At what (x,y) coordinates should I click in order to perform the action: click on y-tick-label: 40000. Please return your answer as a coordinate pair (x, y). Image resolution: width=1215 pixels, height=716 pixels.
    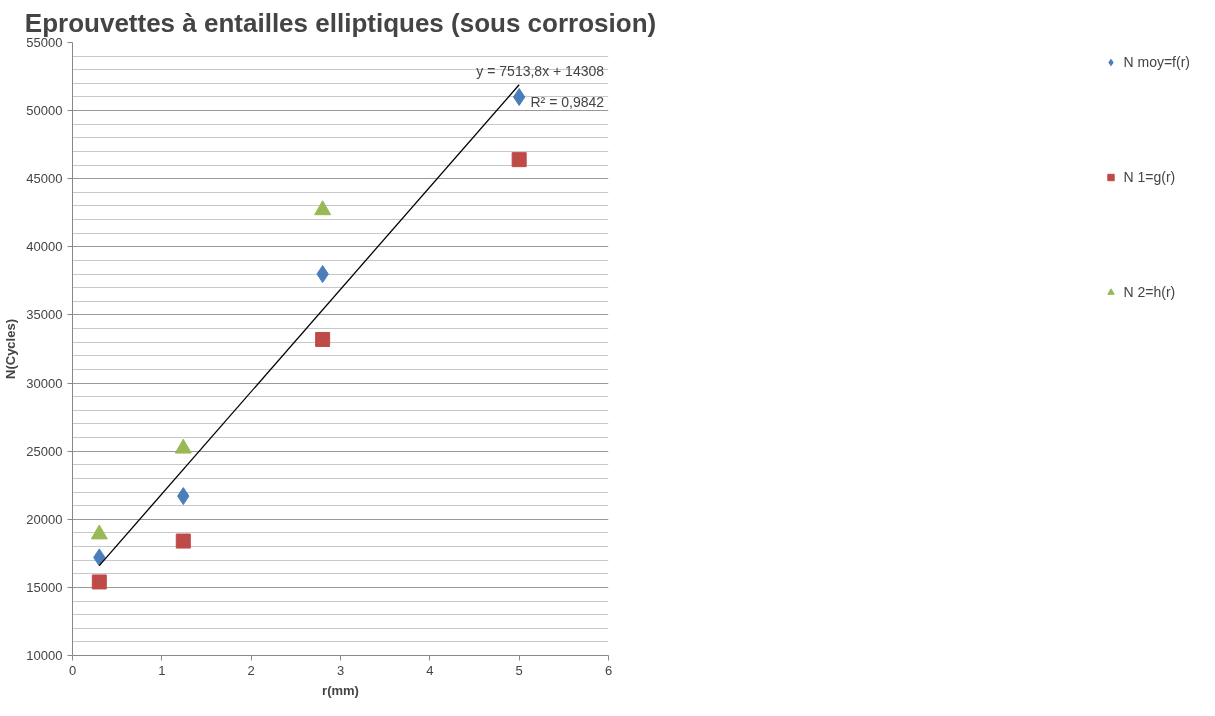
    Looking at the image, I should click on (44, 247).